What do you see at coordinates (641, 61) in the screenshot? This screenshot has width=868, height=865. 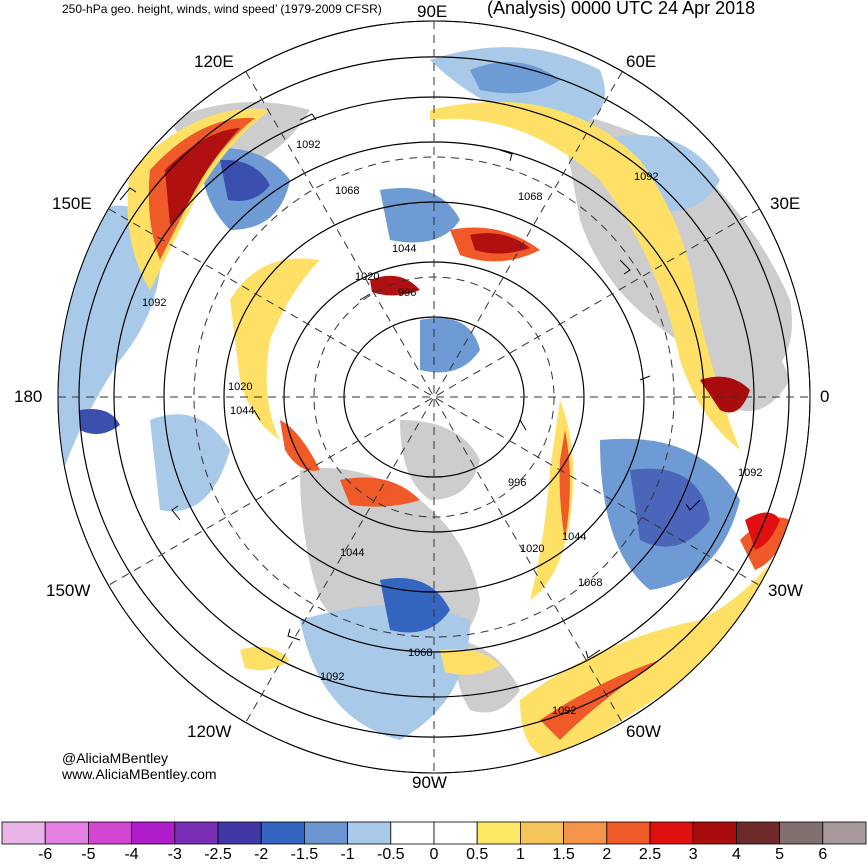 I see `lon-label-60e: 60E` at bounding box center [641, 61].